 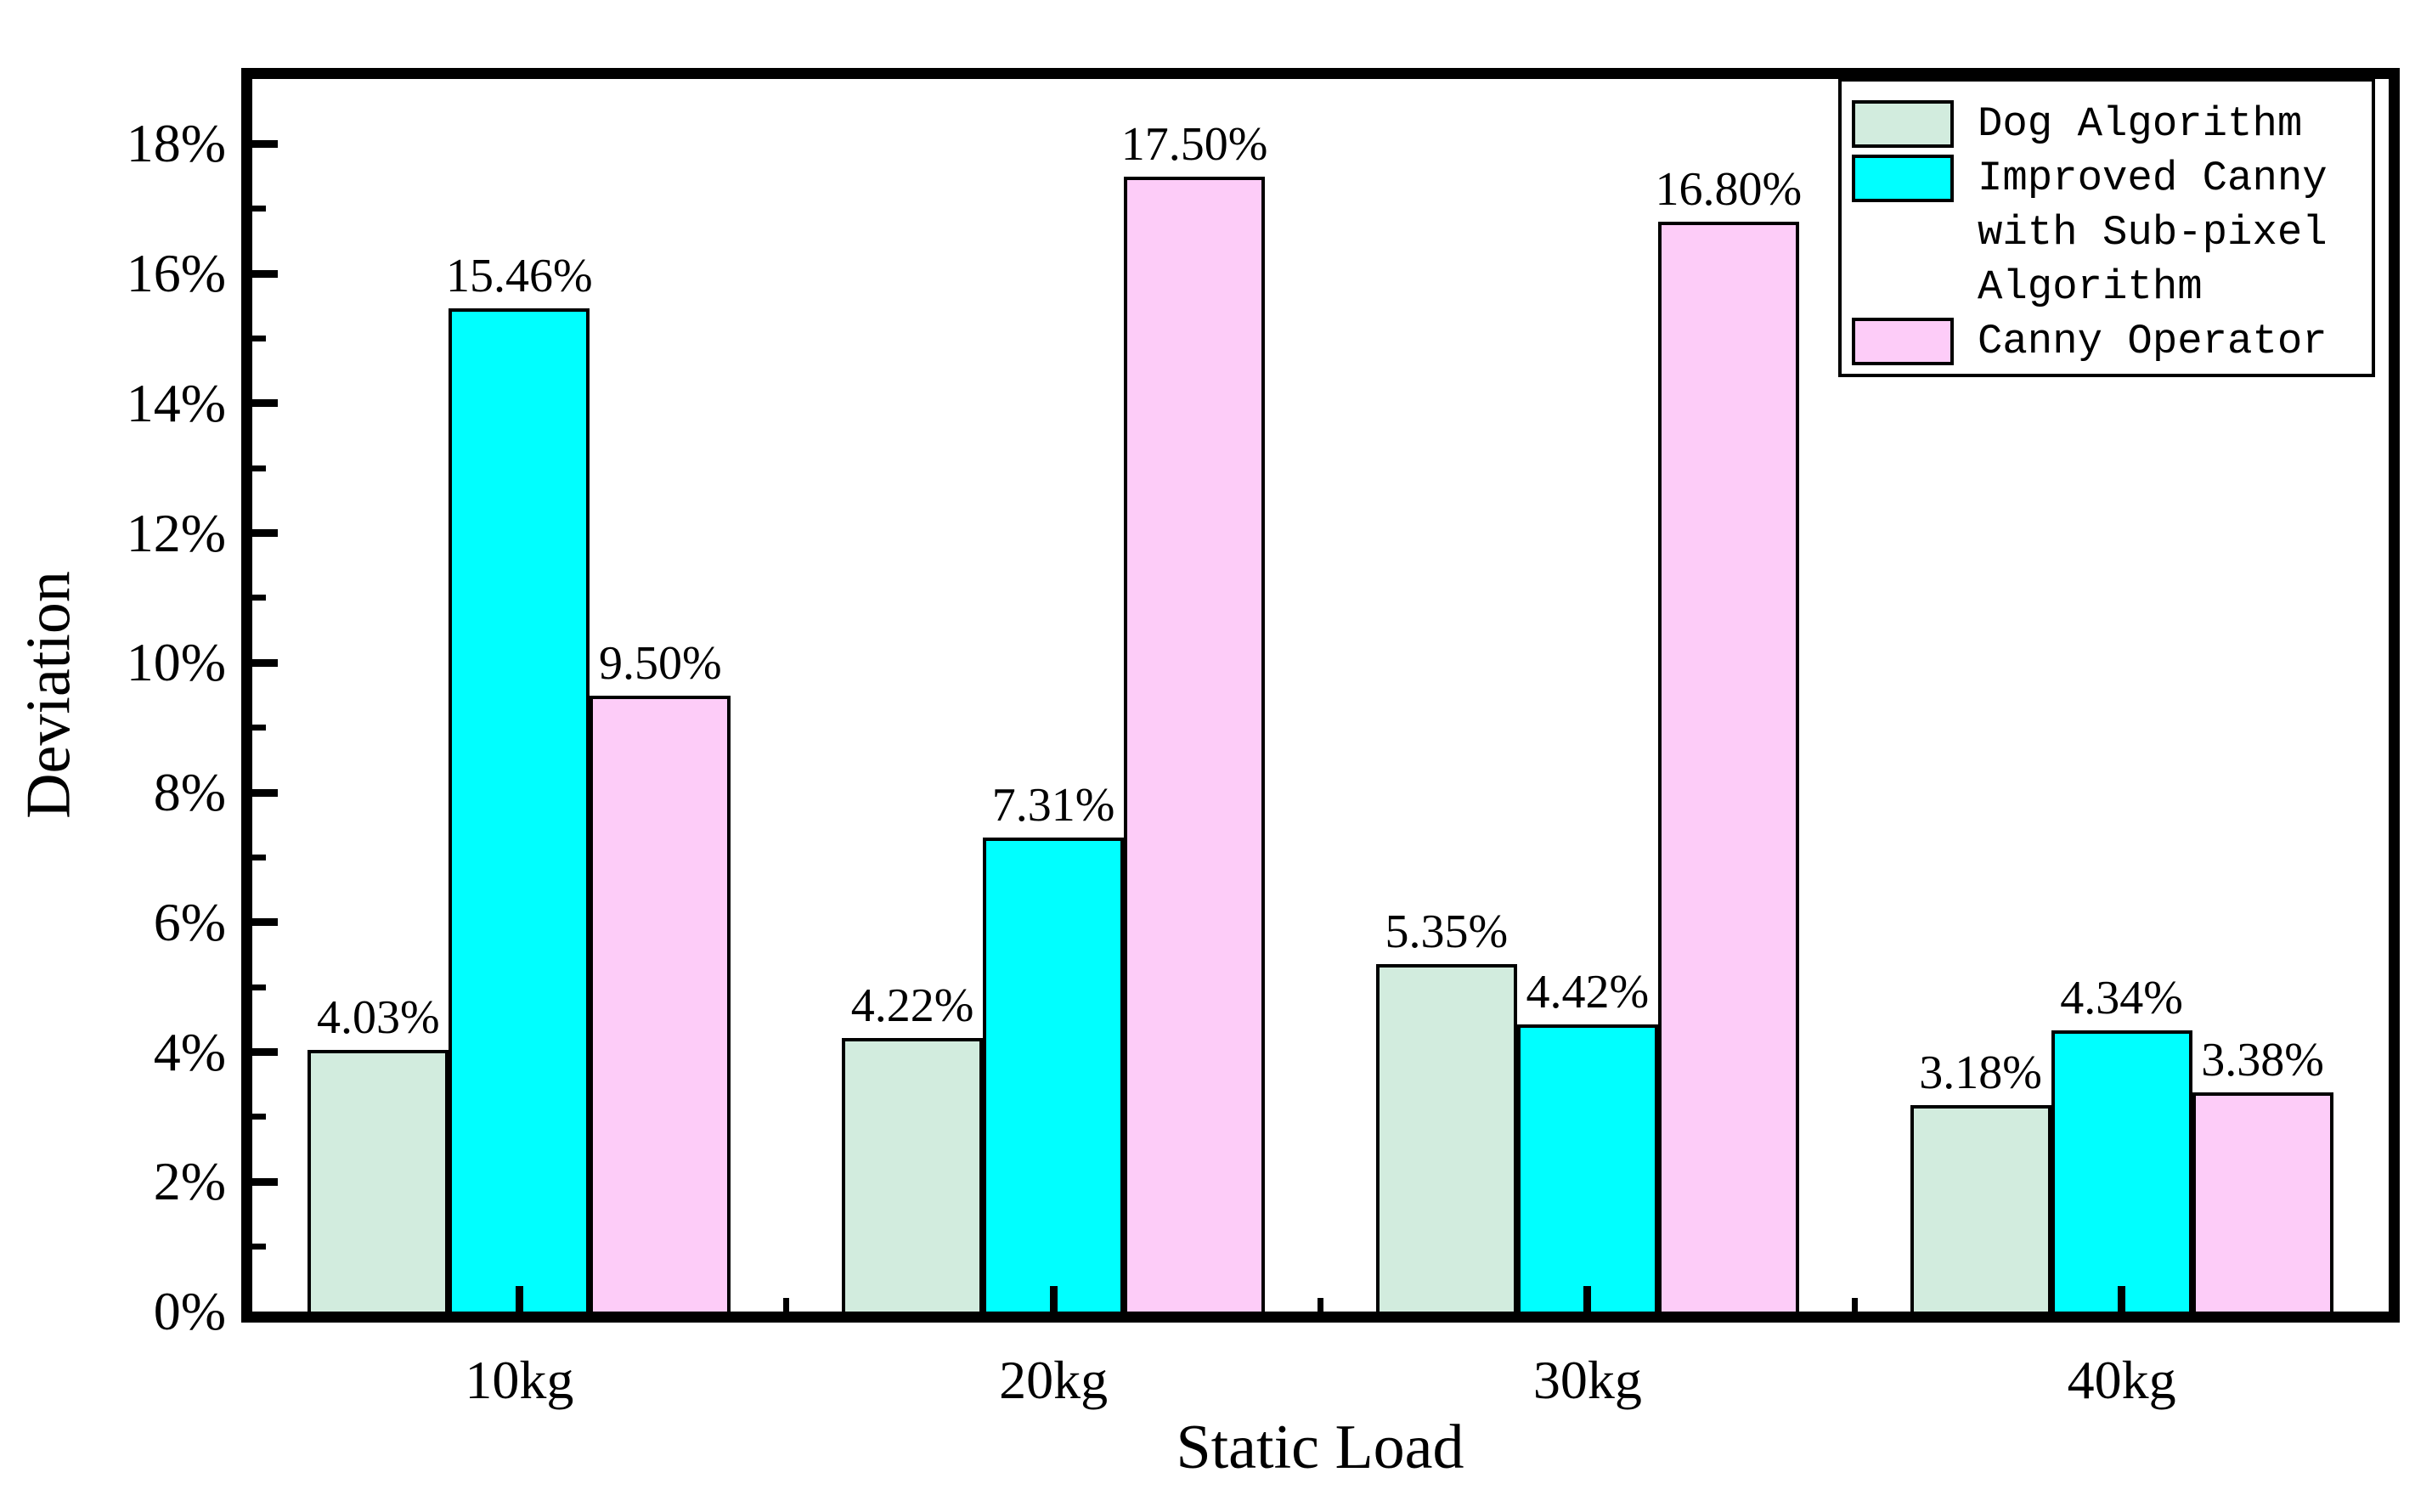 What do you see at coordinates (113, 710) in the screenshot?
I see `y-axis-tick-labels: 0% 2% 4% 6% 8% 10% 12% 14% 16% 18%` at bounding box center [113, 710].